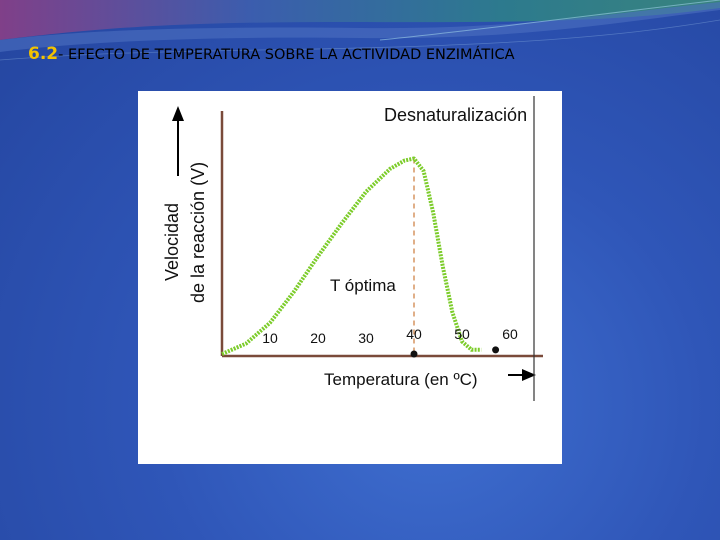 Image resolution: width=720 pixels, height=540 pixels. Describe the element at coordinates (172, 242) in the screenshot. I see `y-axis-label-line1: Velocidad` at that location.